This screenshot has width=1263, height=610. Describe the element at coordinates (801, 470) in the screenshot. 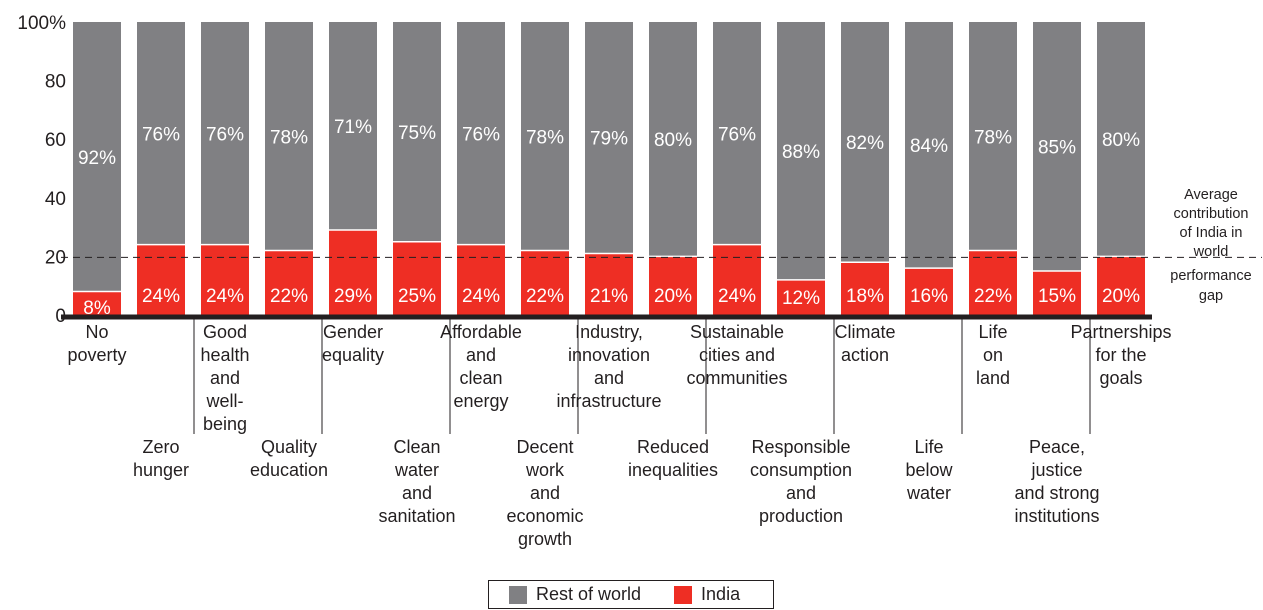

I see `x-category-label: consumption` at that location.